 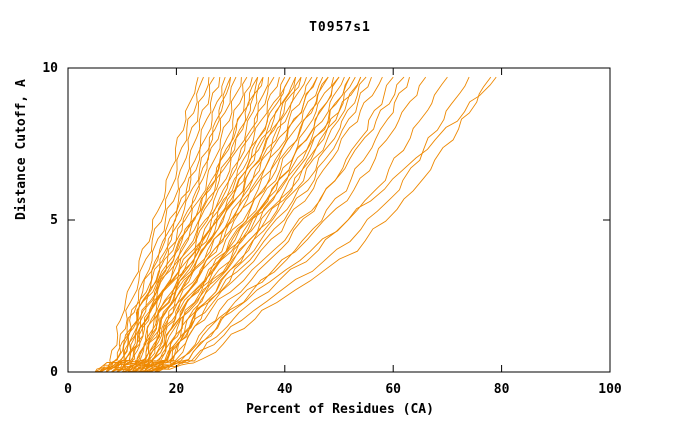 I want to click on x-axis-label: Percent of Residues (CA), so click(x=340, y=409).